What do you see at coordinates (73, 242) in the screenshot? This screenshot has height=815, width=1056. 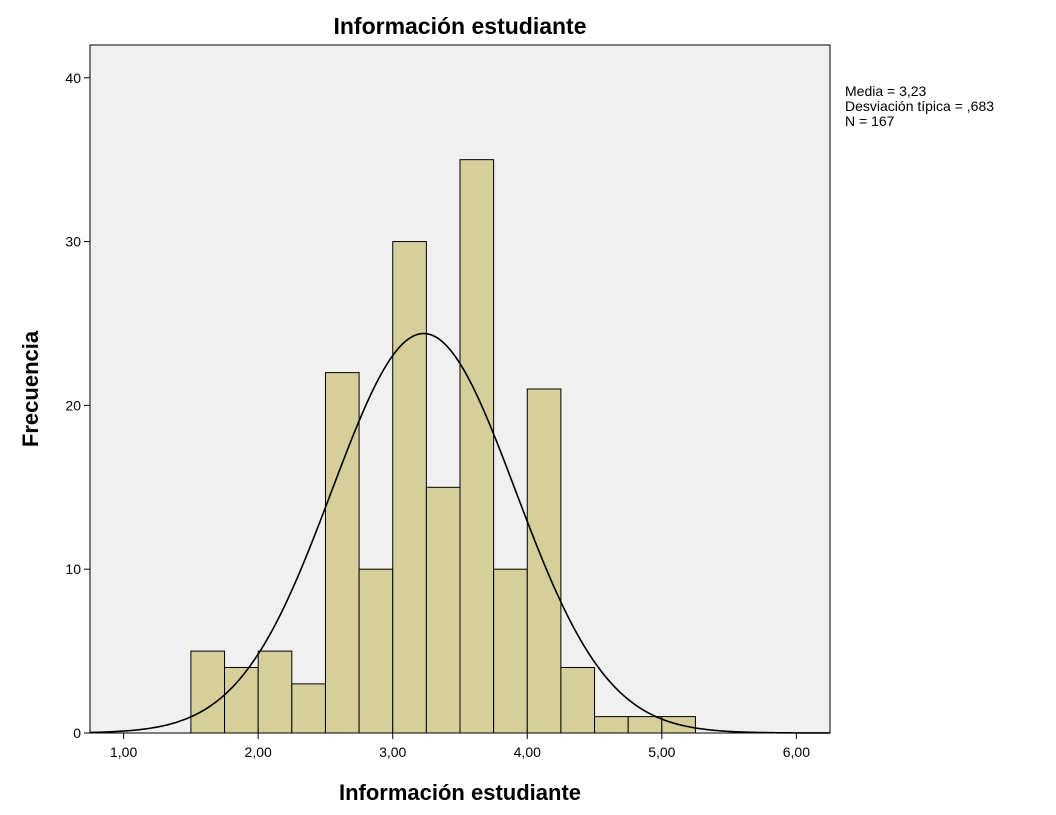 I see `y-tick-label: 30` at bounding box center [73, 242].